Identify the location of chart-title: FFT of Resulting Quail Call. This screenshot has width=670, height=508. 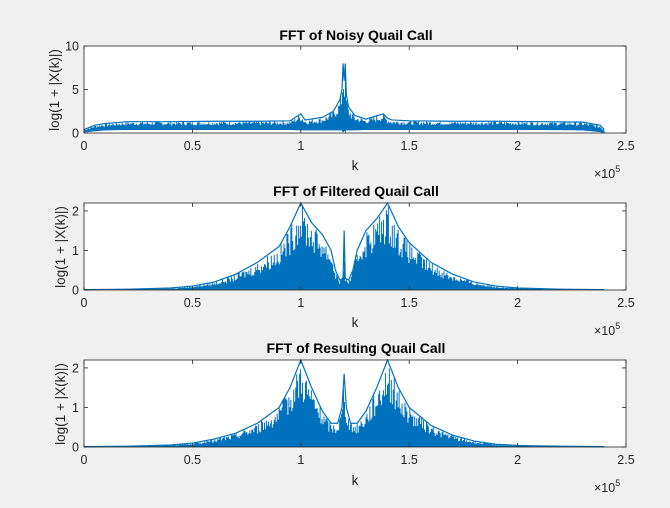
(356, 348).